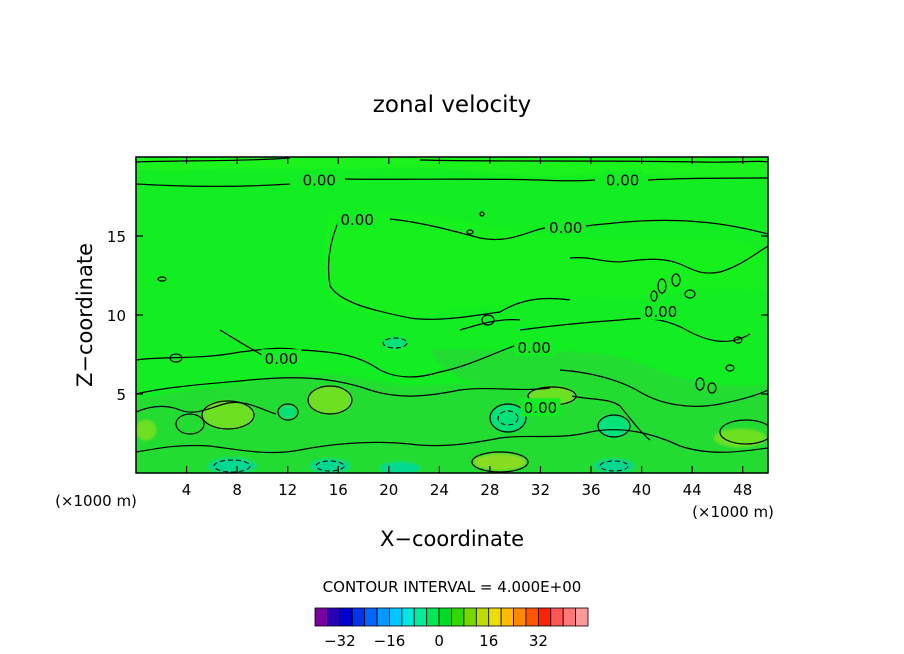 The image size is (904, 654). Describe the element at coordinates (489, 490) in the screenshot. I see `x-tick-label: 28` at that location.